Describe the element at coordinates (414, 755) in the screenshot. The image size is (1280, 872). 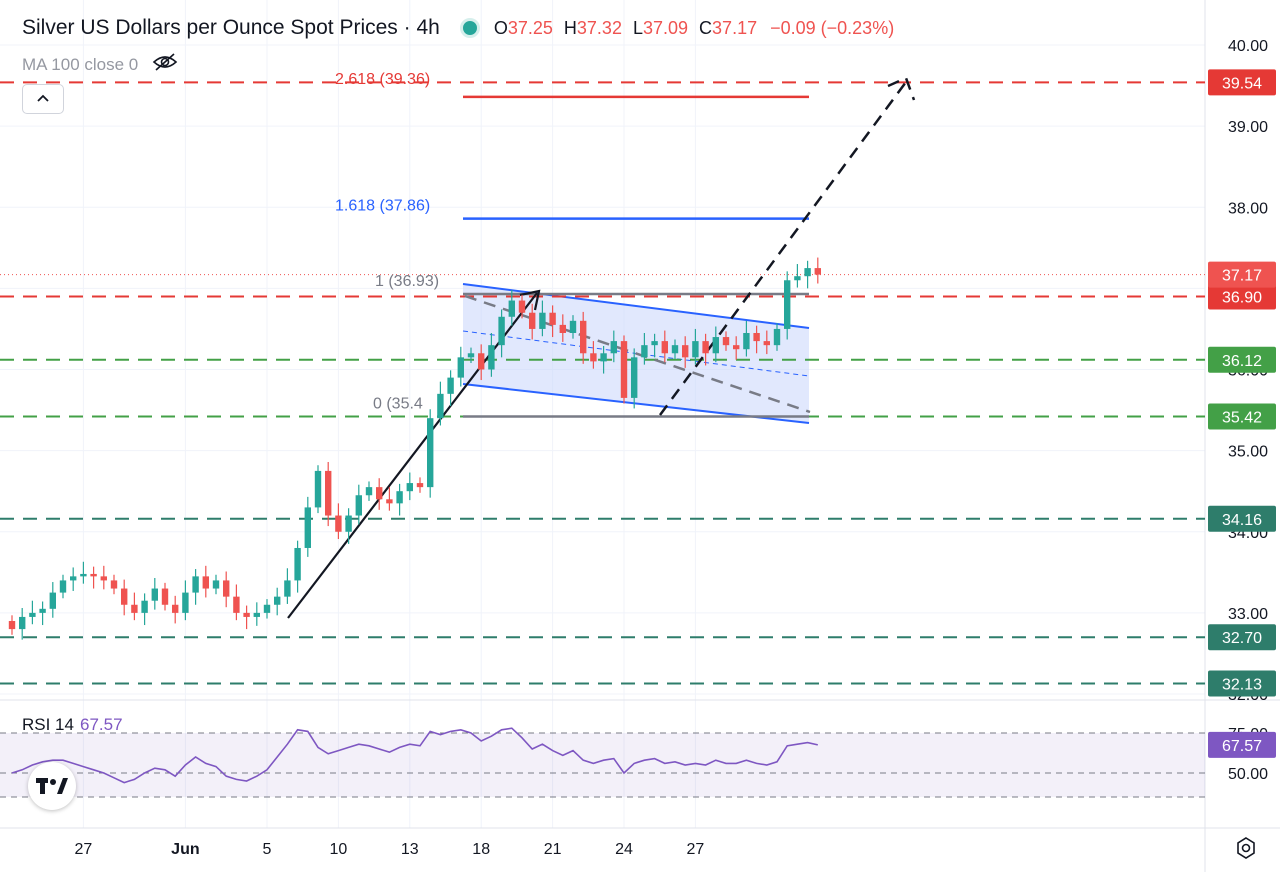
I see `rsi-line` at that location.